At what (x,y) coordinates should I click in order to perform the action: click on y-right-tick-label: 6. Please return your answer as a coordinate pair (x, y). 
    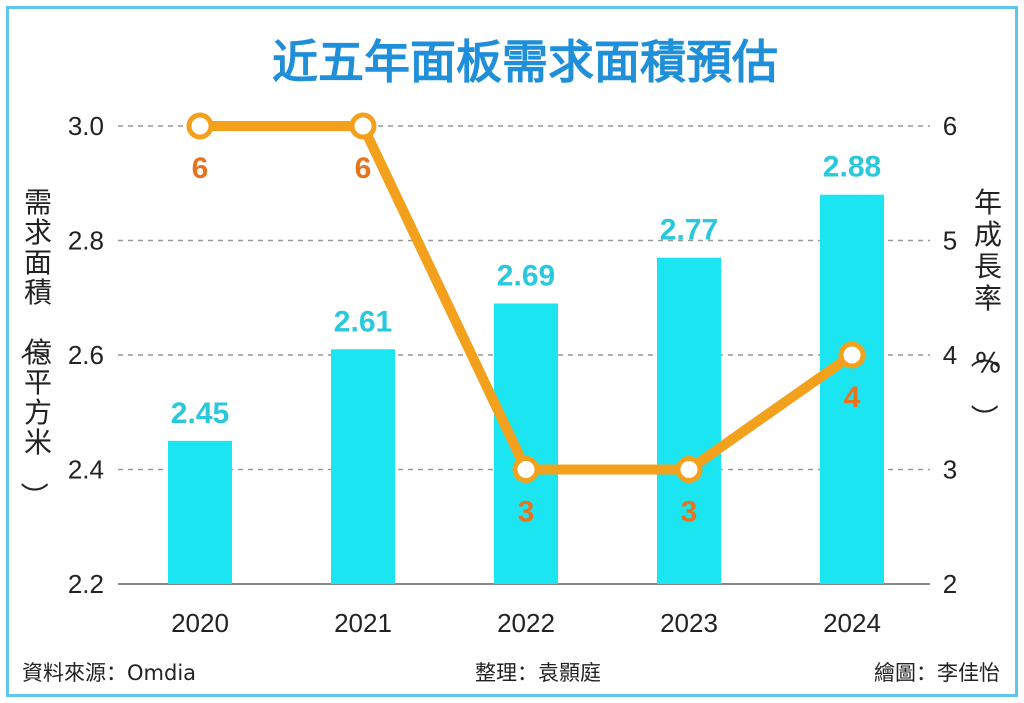
    Looking at the image, I should click on (950, 126).